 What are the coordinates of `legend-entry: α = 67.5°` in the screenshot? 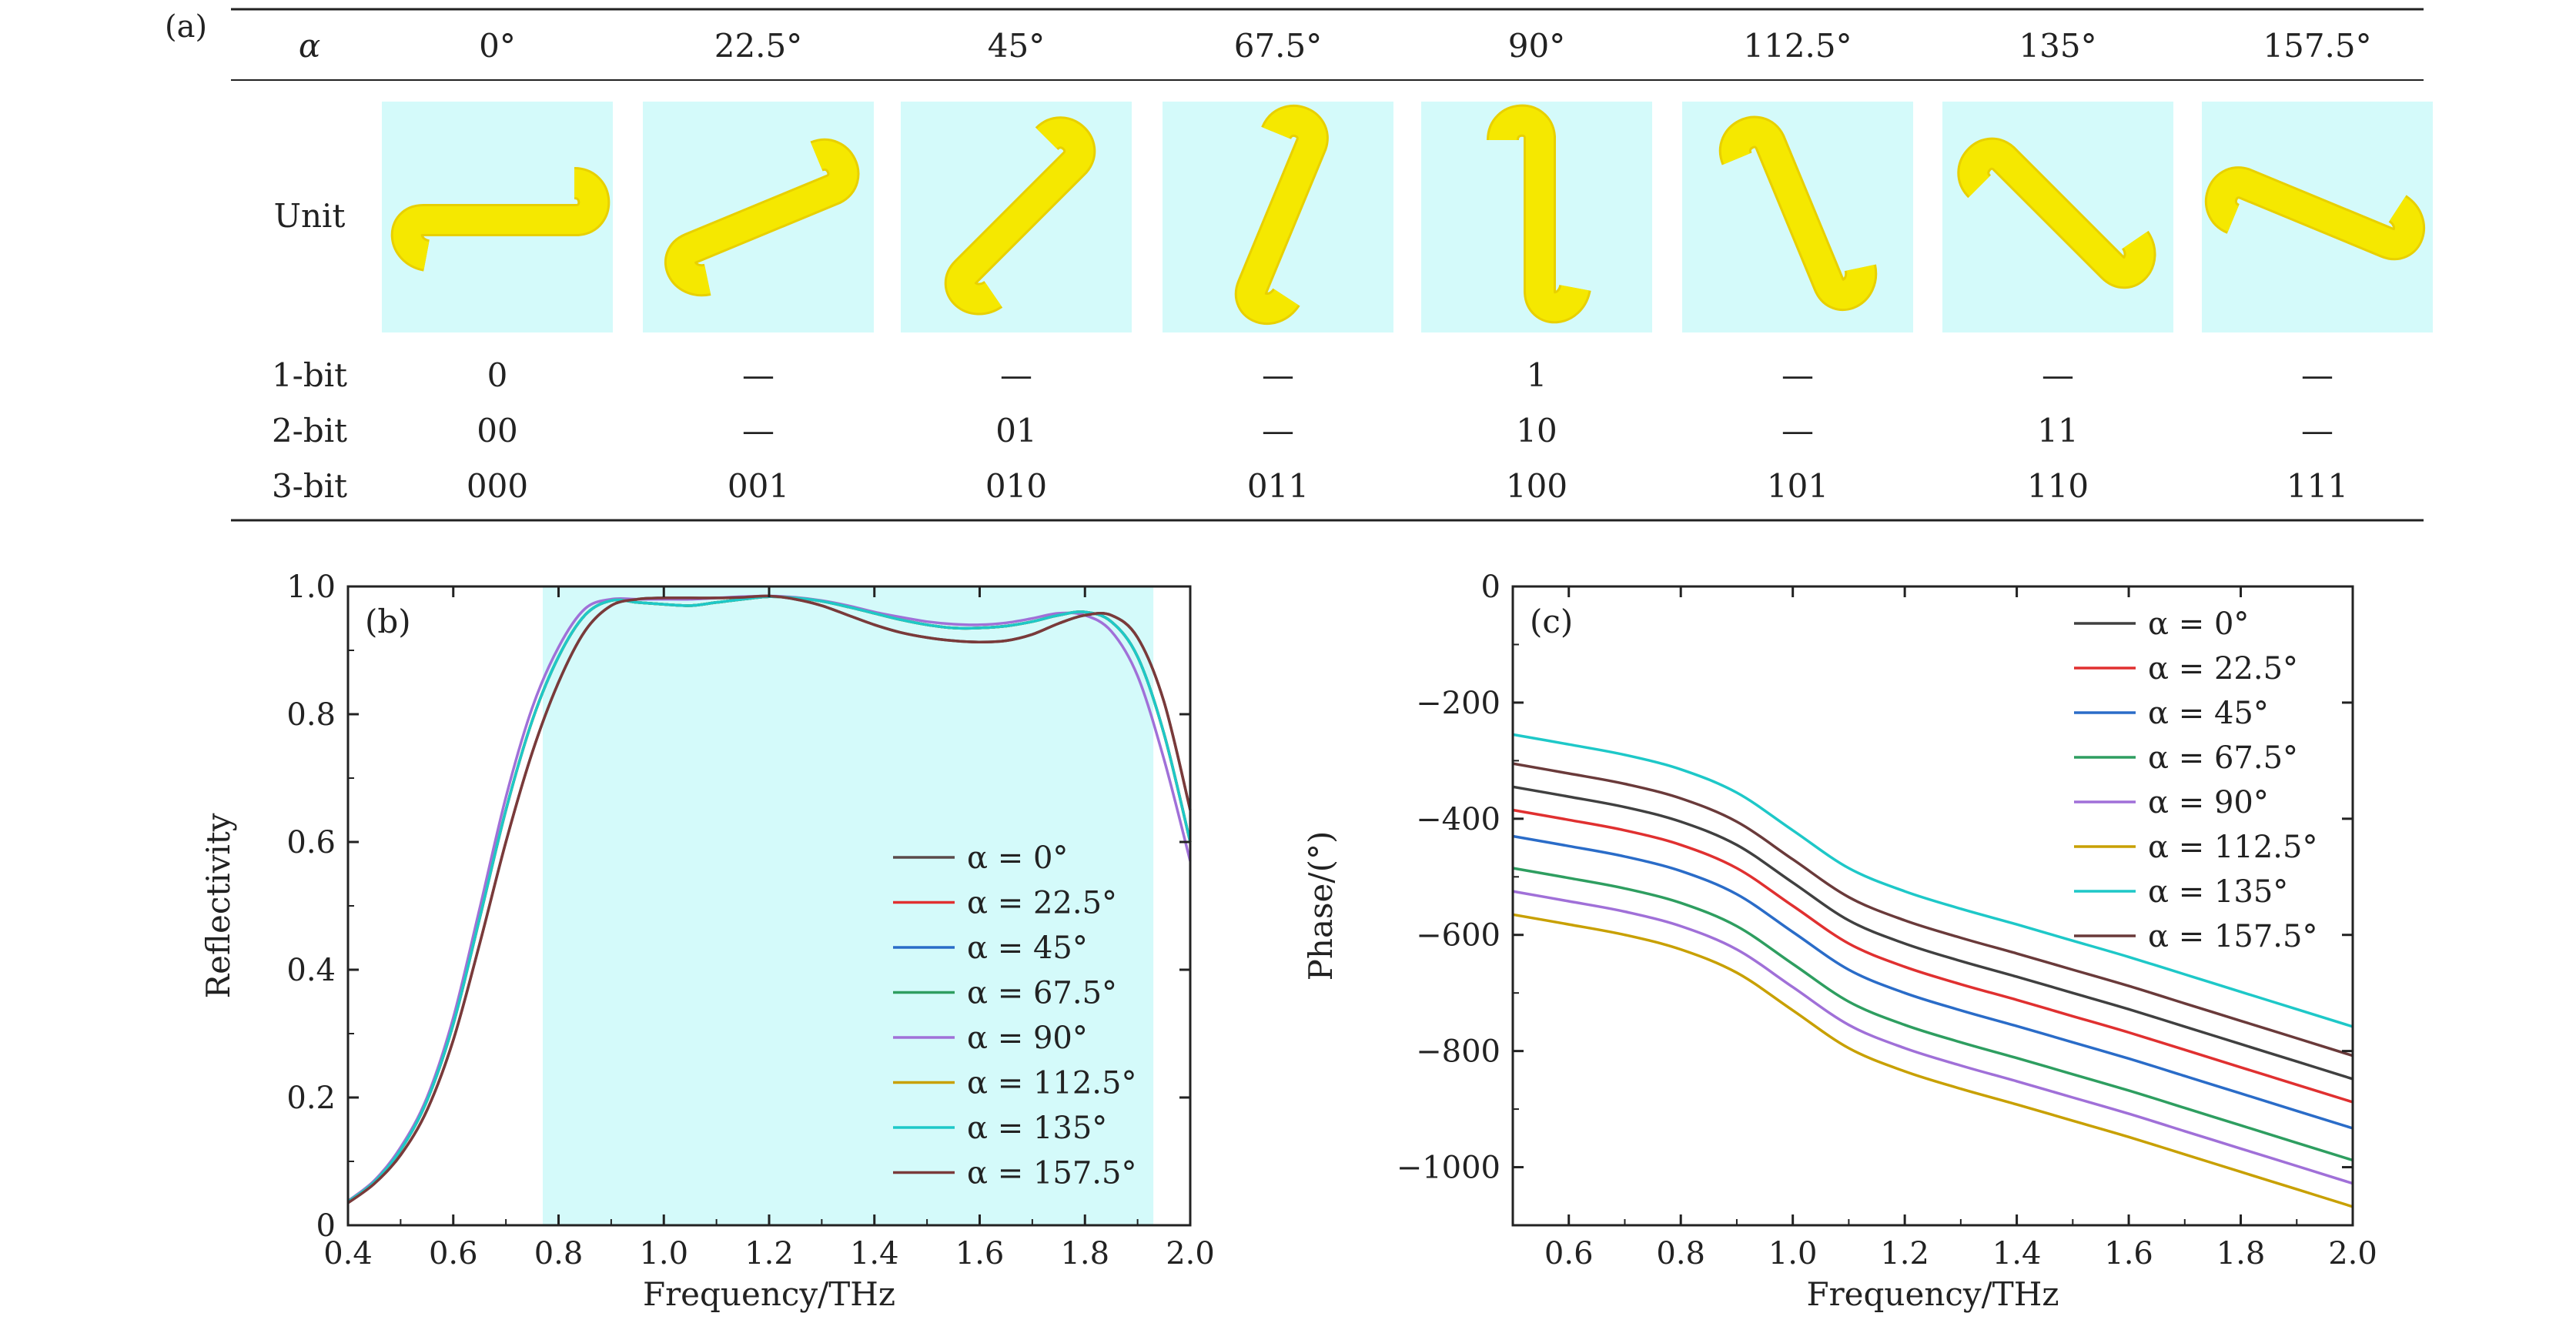 It's located at (1042, 993).